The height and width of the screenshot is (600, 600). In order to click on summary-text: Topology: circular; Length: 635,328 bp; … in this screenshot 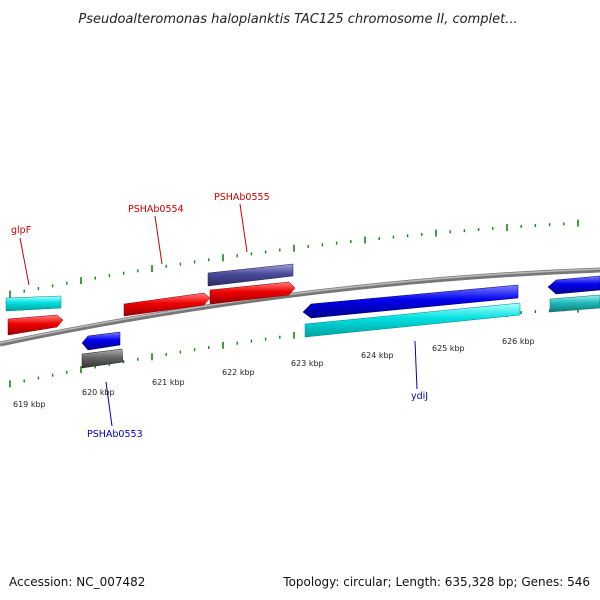, I will do `click(436, 582)`.